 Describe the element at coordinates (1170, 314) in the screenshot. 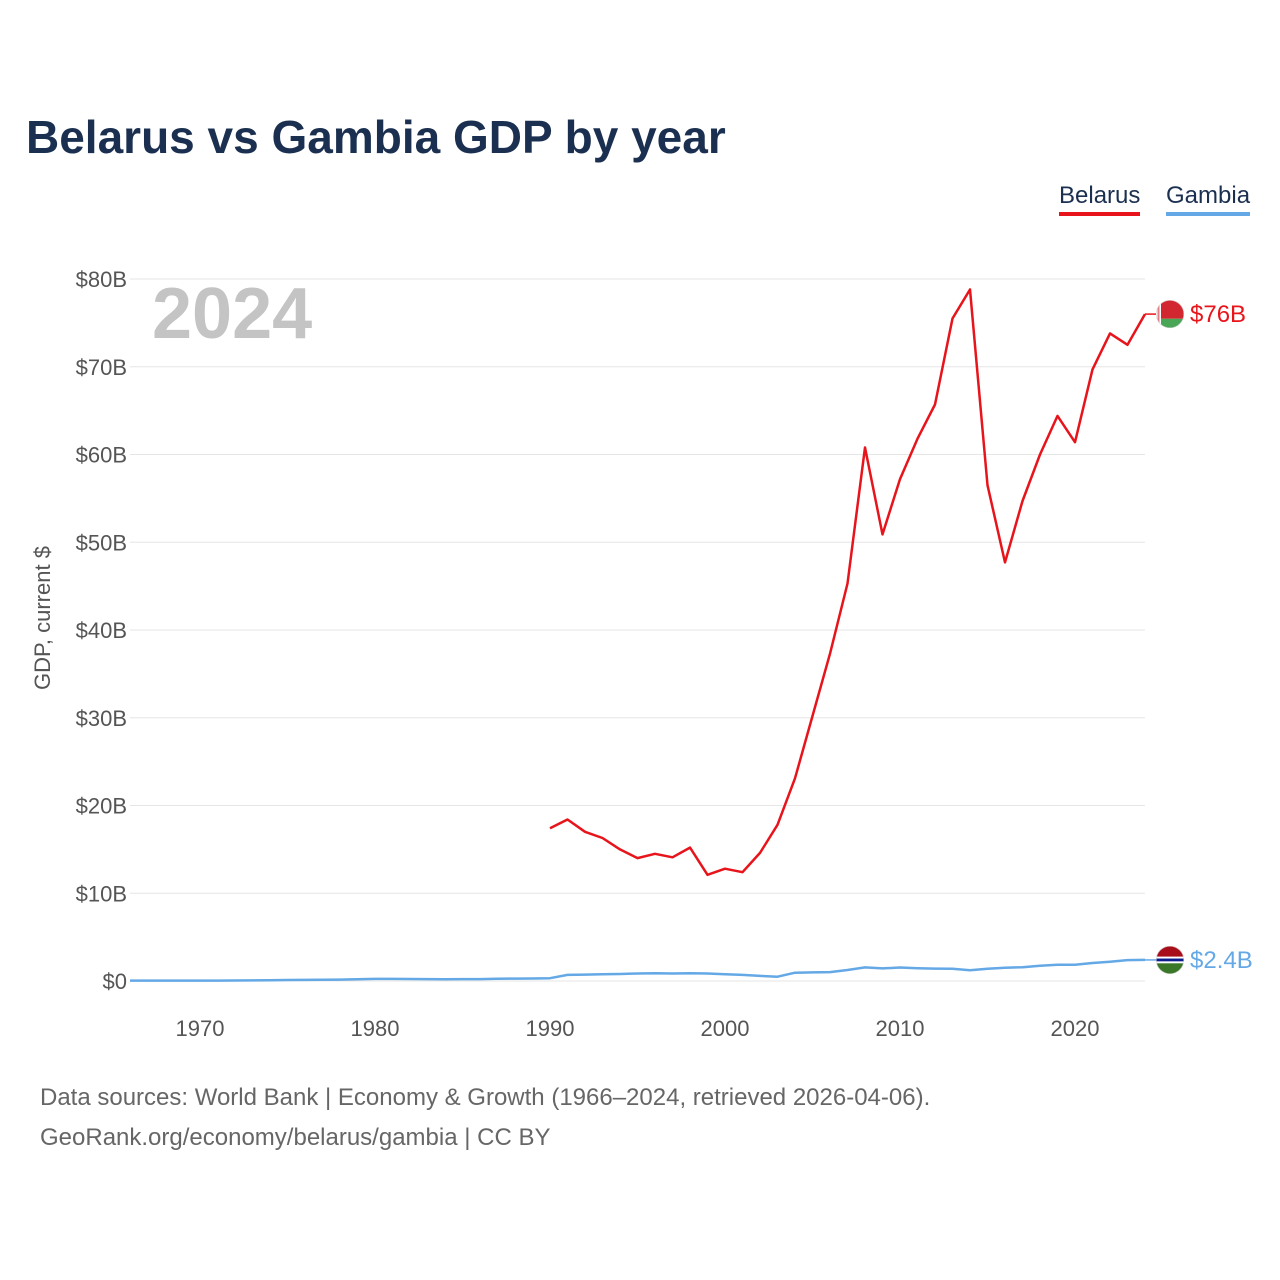

I see `belarus-flag-icon` at that location.